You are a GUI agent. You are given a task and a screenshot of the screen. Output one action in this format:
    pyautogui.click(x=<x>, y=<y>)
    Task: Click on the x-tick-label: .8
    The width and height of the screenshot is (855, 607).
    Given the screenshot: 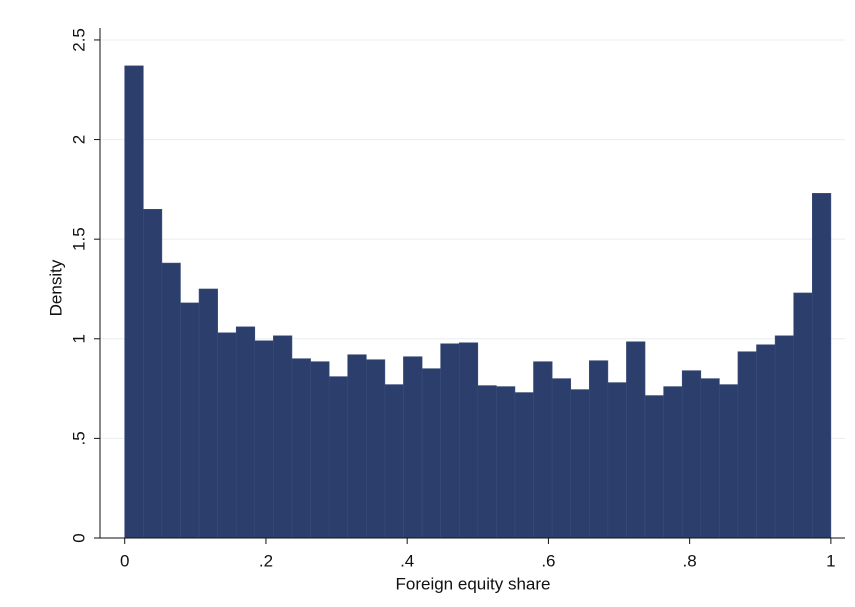 What is the action you would take?
    pyautogui.click(x=690, y=560)
    